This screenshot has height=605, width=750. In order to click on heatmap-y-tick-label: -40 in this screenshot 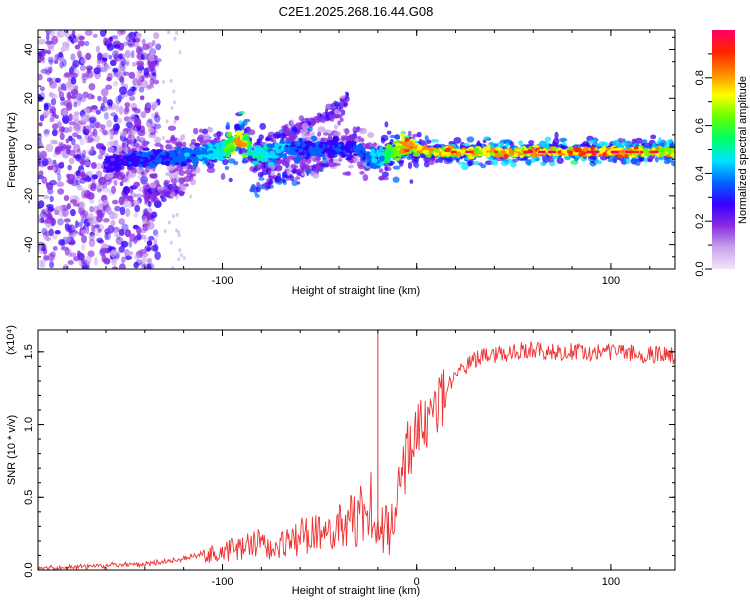, I will do `click(29, 245)`.